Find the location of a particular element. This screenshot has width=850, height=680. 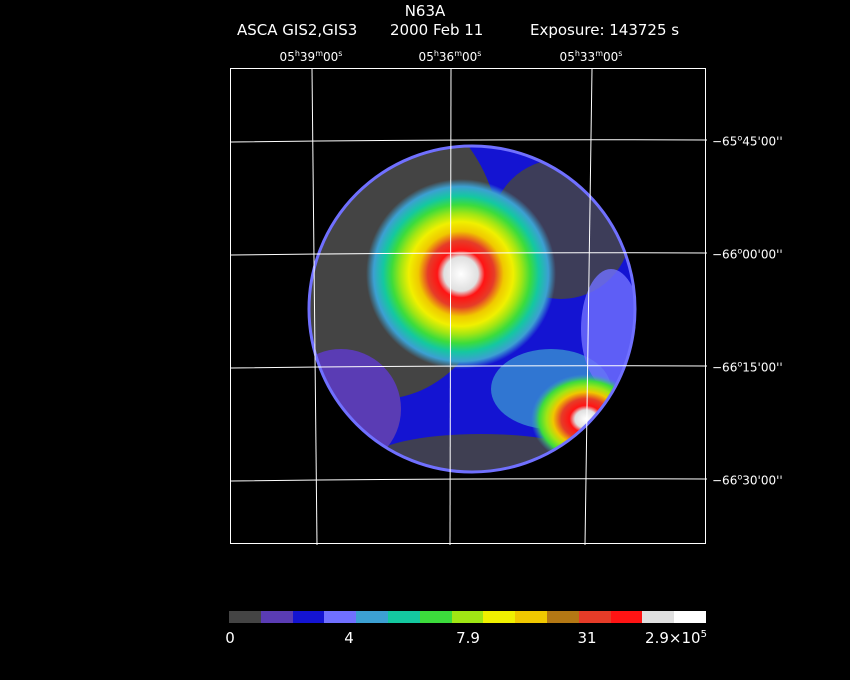

dec-tick-label: −65o45'00'' is located at coordinates (747, 141).